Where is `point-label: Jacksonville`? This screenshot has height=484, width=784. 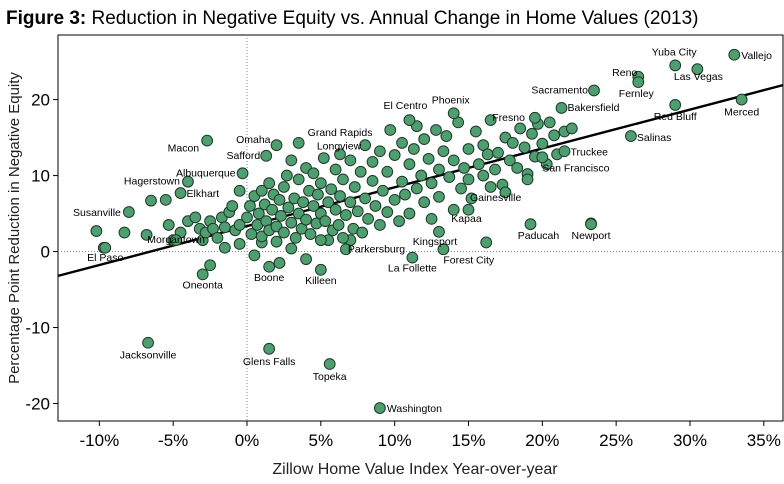
point-label: Jacksonville is located at coordinates (148, 356).